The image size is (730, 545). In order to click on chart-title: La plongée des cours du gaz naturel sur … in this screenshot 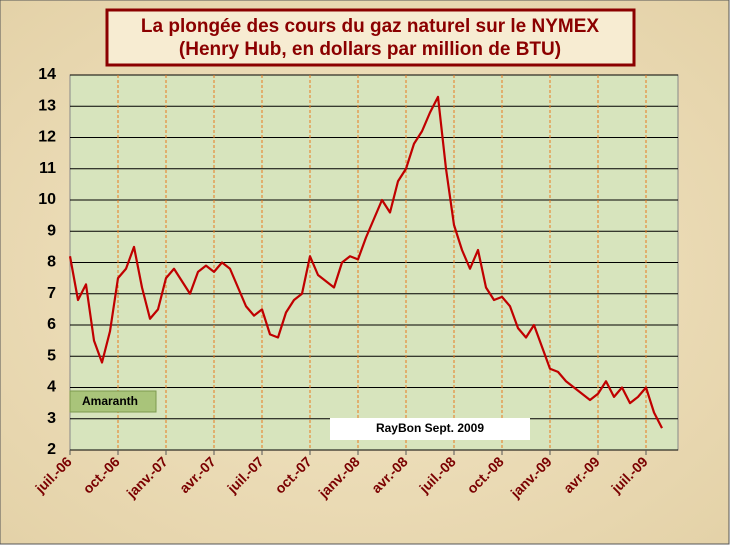, I will do `click(370, 26)`.